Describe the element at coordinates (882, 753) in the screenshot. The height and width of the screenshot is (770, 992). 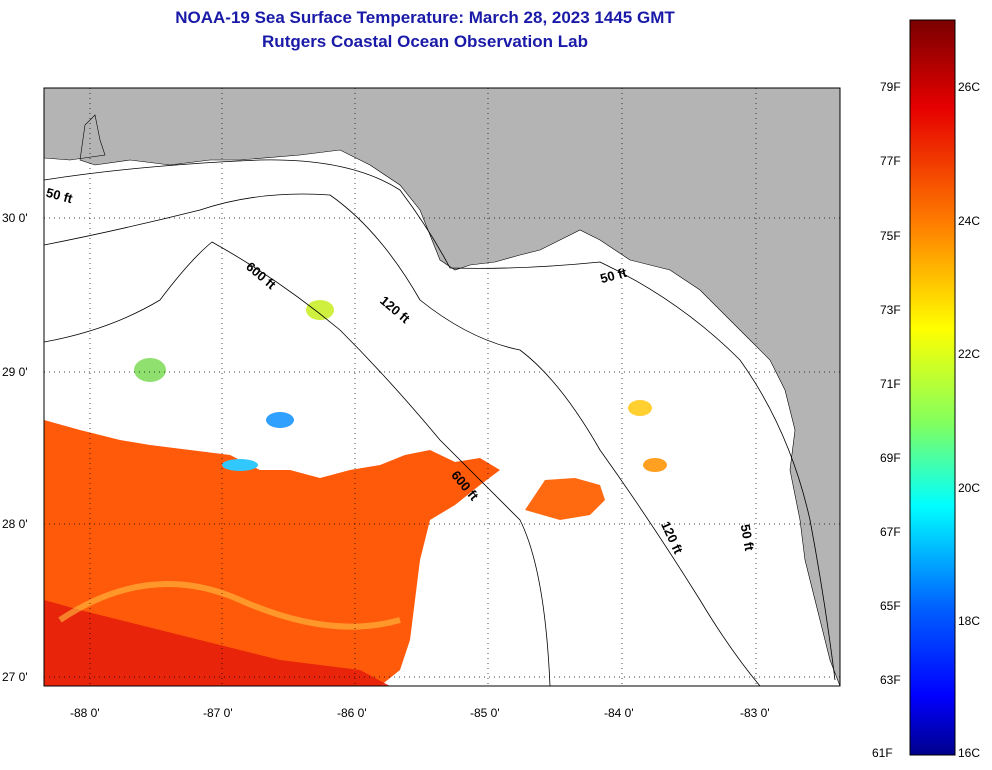
I see `colorbar-f-label: 61F` at that location.